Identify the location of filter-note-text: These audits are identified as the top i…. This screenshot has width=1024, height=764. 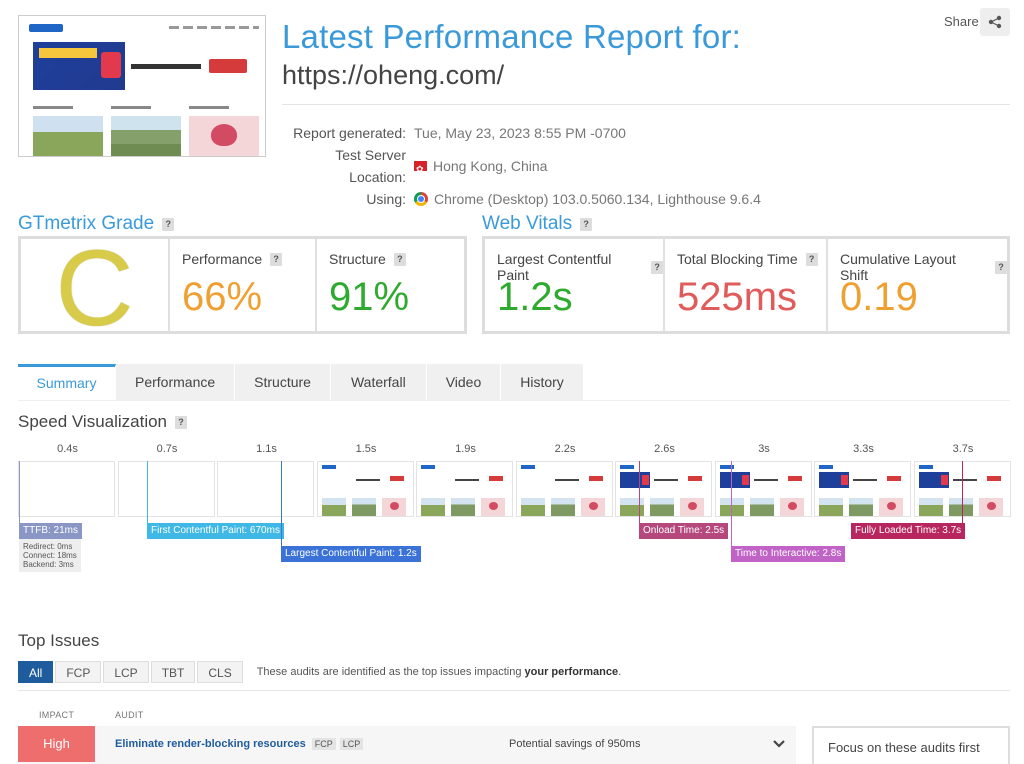
(389, 672).